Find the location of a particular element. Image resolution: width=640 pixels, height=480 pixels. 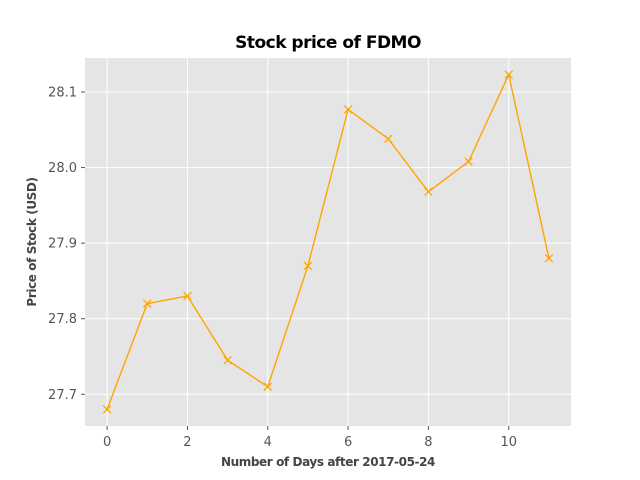

y-axis-label: Price of Stock (USD) is located at coordinates (32, 241).